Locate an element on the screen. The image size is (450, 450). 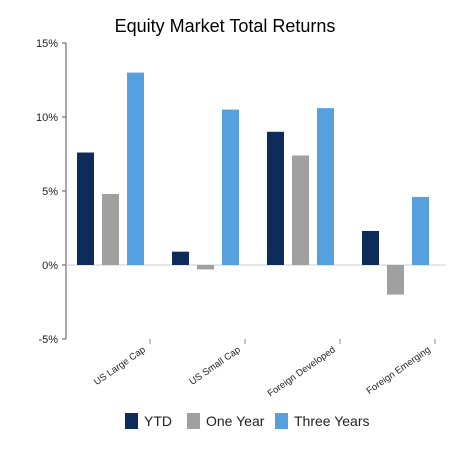
y-tick-label: 0% is located at coordinates (50, 266).